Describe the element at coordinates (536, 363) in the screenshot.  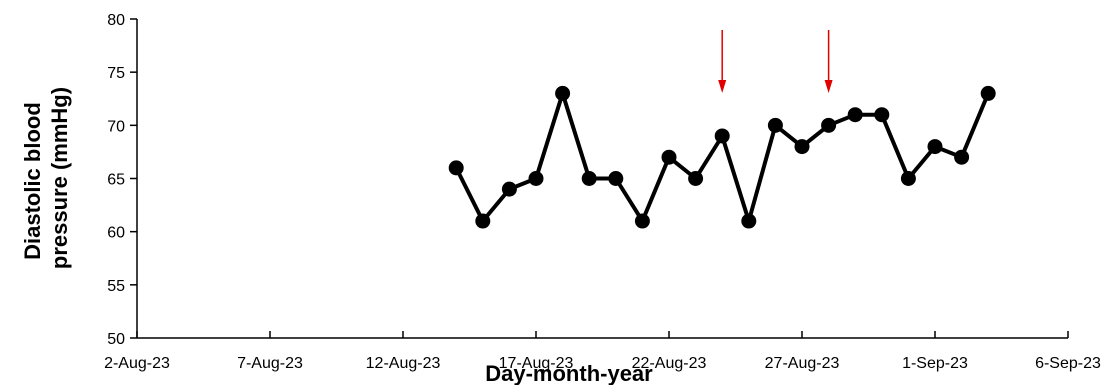
I see `x-tick-label: 17-Aug-23` at that location.